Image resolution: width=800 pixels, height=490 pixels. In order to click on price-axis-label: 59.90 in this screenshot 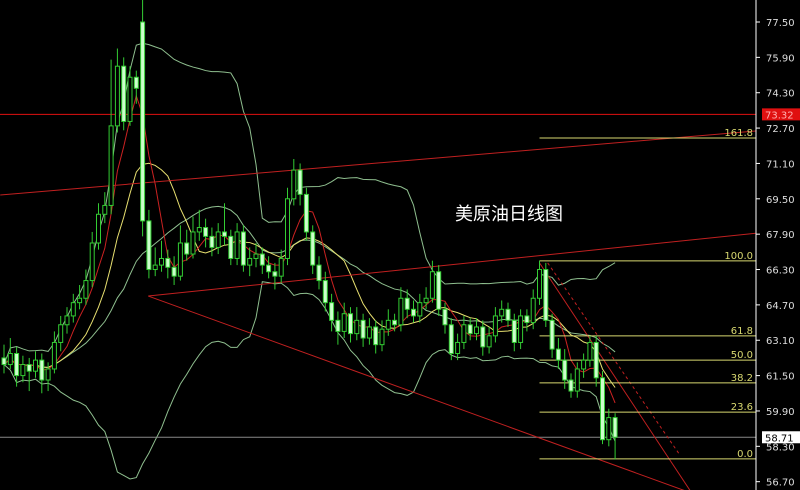, I will do `click(780, 412)`.